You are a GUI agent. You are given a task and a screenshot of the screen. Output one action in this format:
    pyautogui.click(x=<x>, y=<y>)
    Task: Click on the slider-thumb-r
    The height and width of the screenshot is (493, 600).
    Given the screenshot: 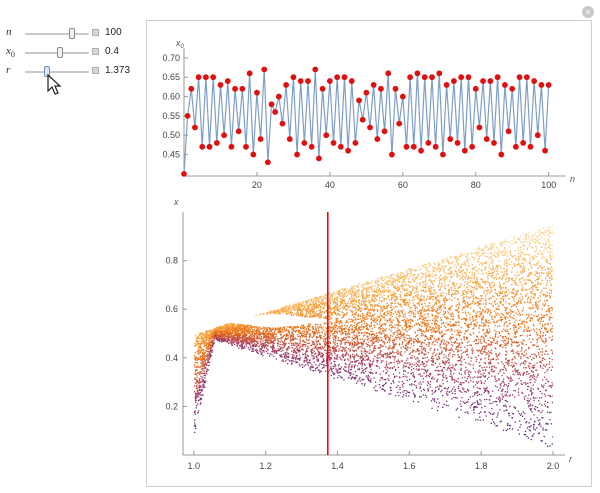 What is the action you would take?
    pyautogui.click(x=47, y=71)
    